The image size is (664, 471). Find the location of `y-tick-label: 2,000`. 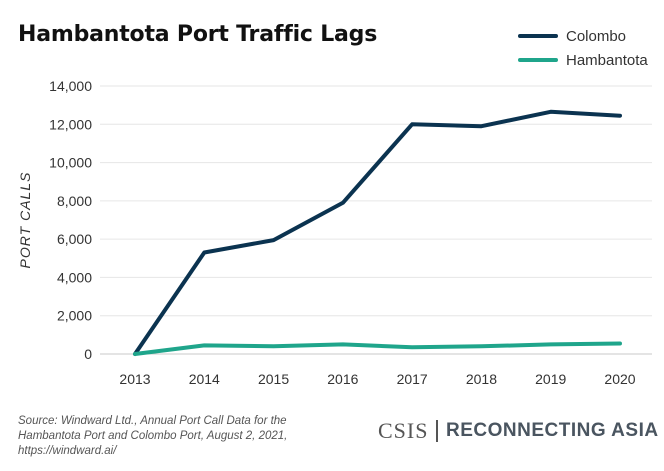

y-tick-label: 2,000 is located at coordinates (74, 316).